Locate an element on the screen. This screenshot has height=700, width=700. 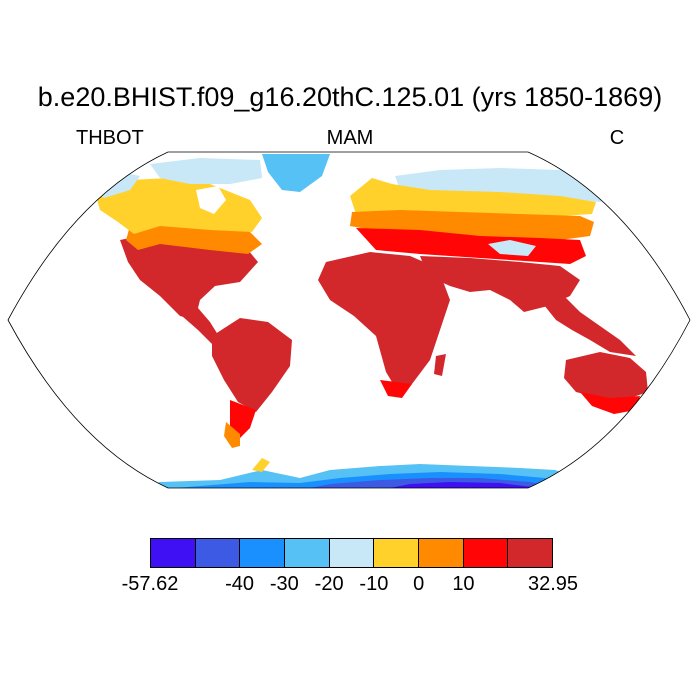
south-america-south is located at coordinates (243, 420).